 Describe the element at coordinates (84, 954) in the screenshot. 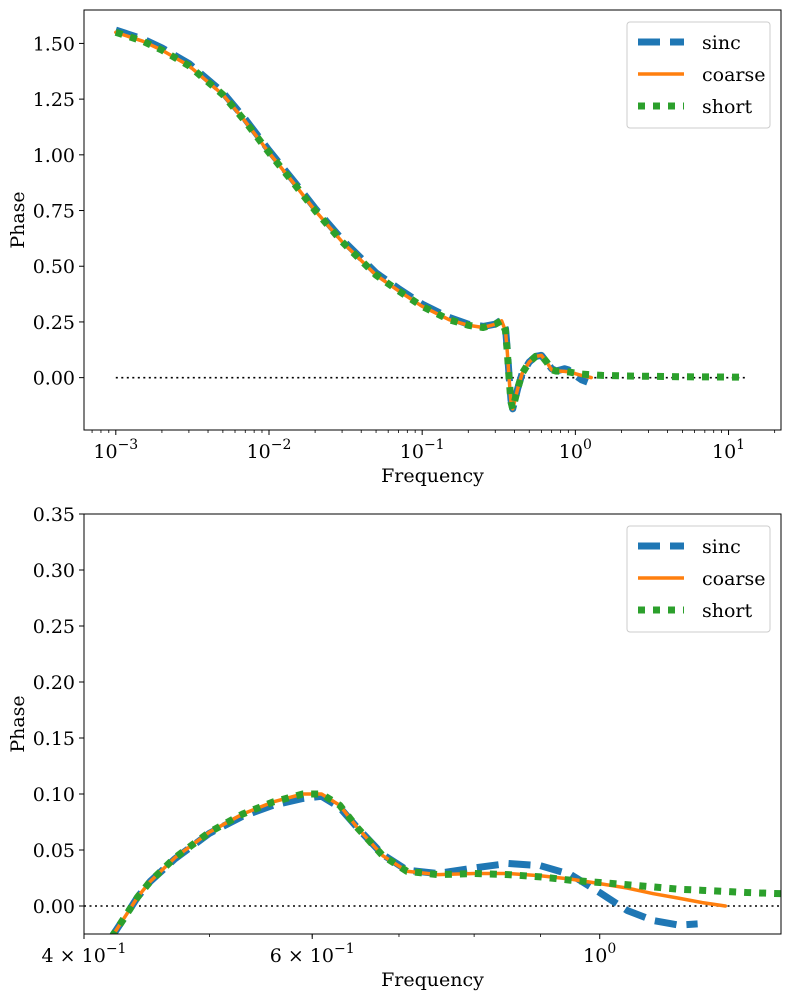

I see `x-tick-label: 4 × 10⁻¹` at that location.